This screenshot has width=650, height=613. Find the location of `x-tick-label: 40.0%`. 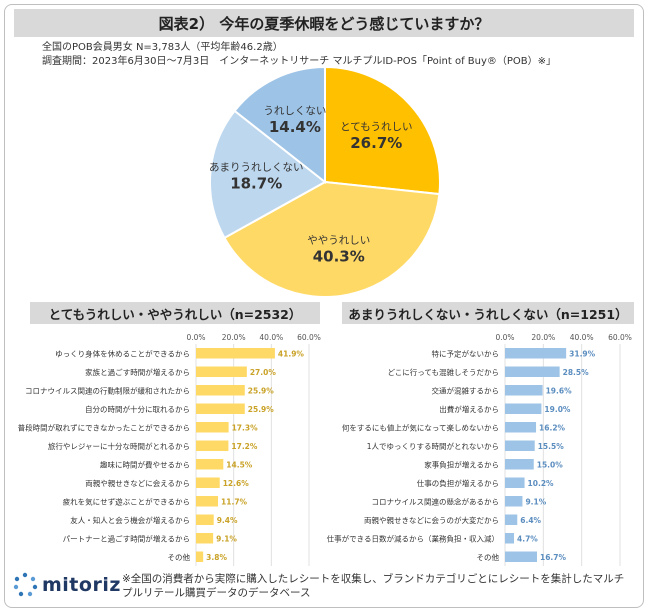

x-tick-label: 40.0% is located at coordinates (271, 337).